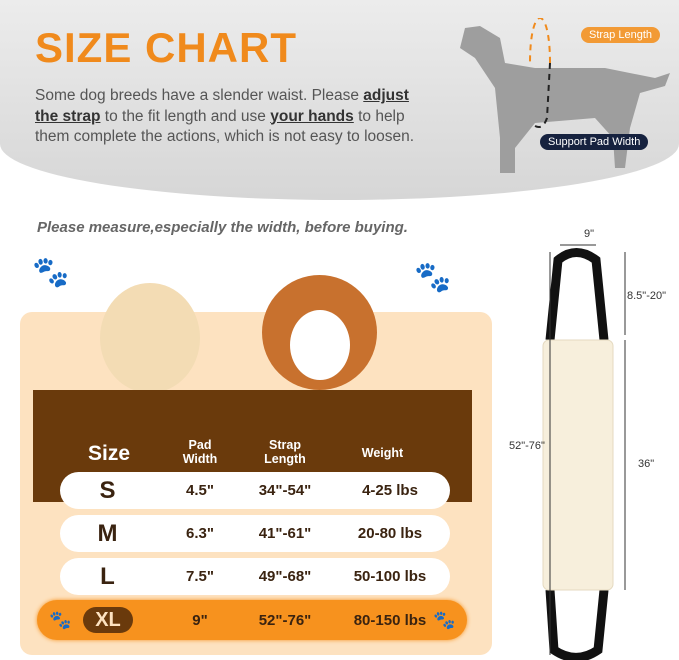 This screenshot has height=660, width=679. What do you see at coordinates (200, 533) in the screenshot?
I see `pad-cell: 6.3"` at bounding box center [200, 533].